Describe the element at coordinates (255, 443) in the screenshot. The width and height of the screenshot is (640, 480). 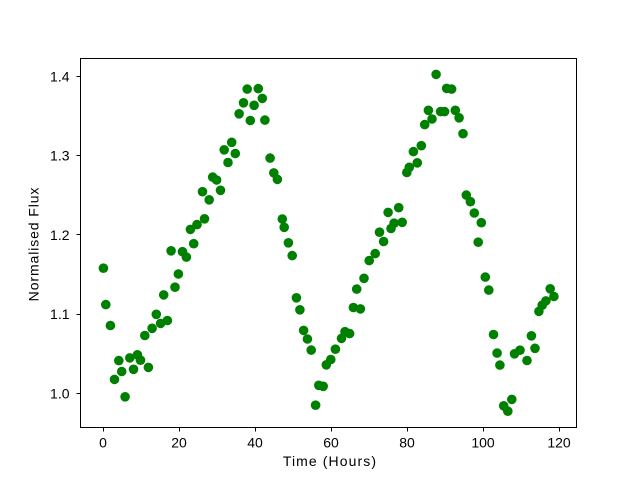
I see `svg-text: 40` at that location.